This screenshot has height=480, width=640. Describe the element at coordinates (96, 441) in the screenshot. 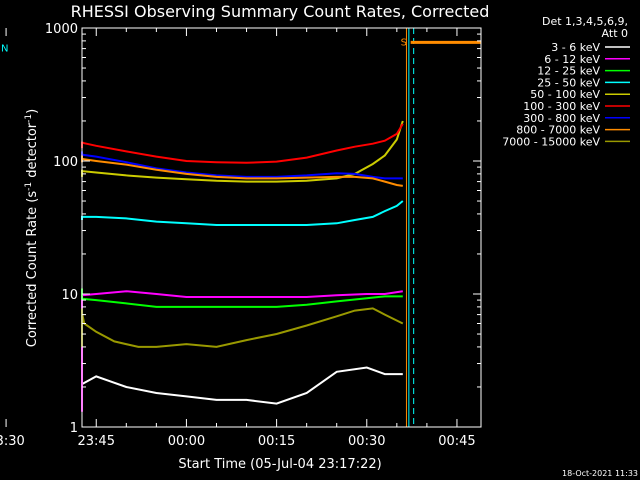

I see `x-tick-label-1: 23:45` at that location.